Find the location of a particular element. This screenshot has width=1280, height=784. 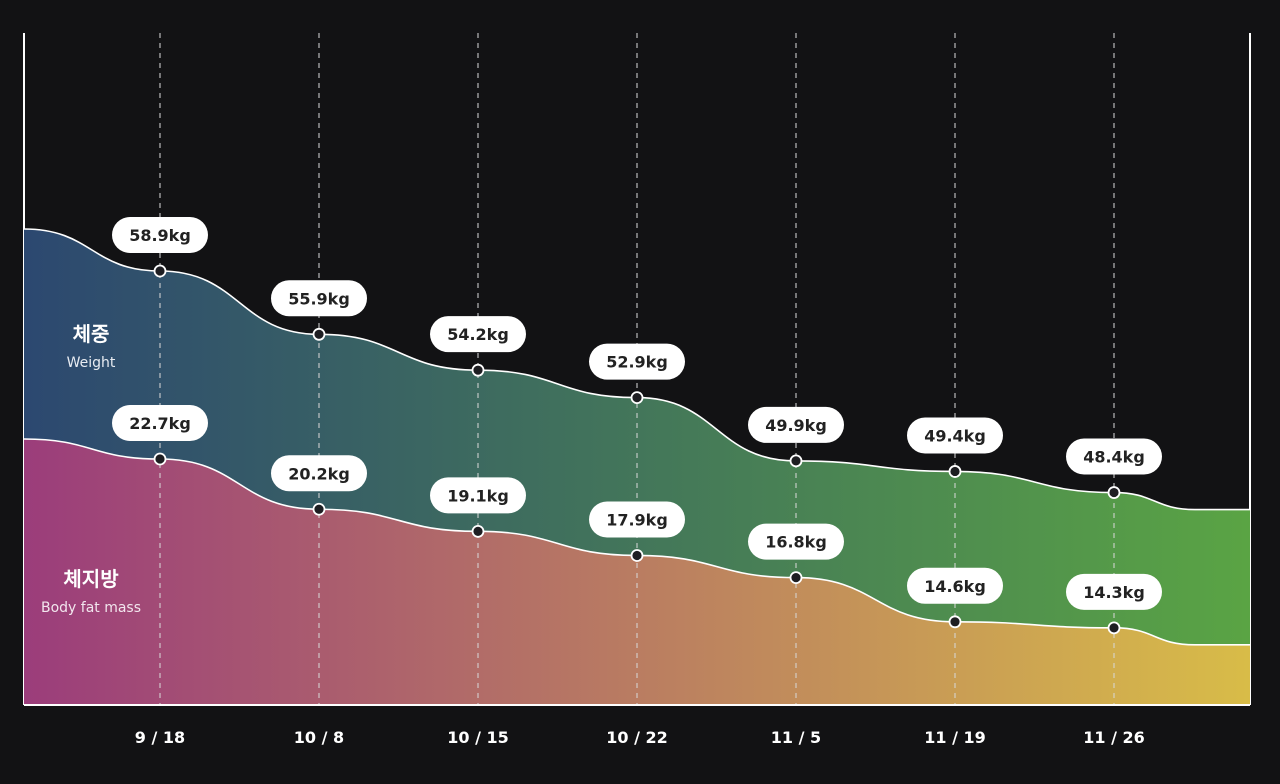

data-label: 49.9kg is located at coordinates (796, 425).